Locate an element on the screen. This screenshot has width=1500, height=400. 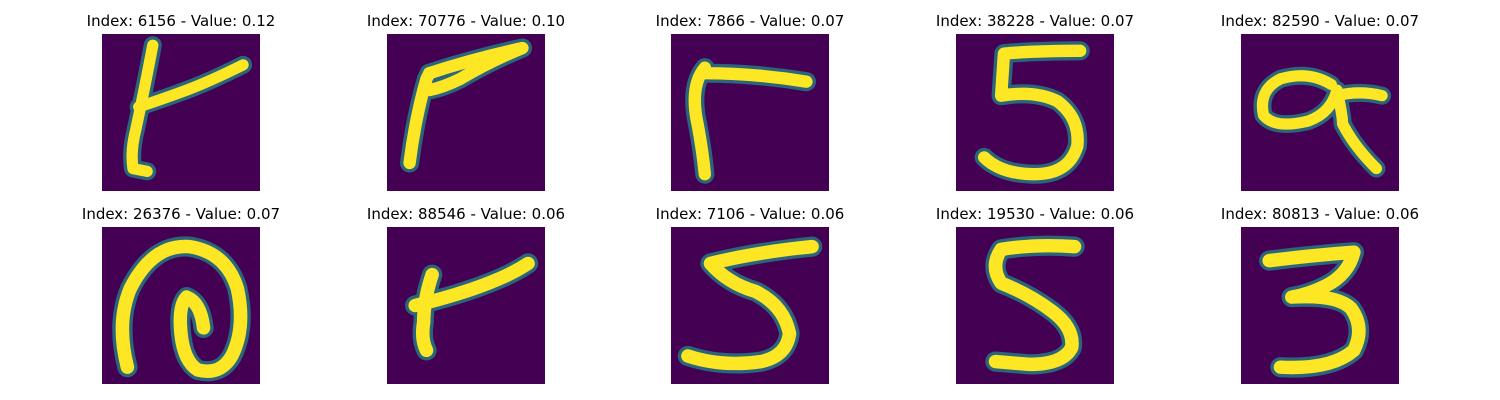
handwritten-glyph-a-icon is located at coordinates (1320, 112).